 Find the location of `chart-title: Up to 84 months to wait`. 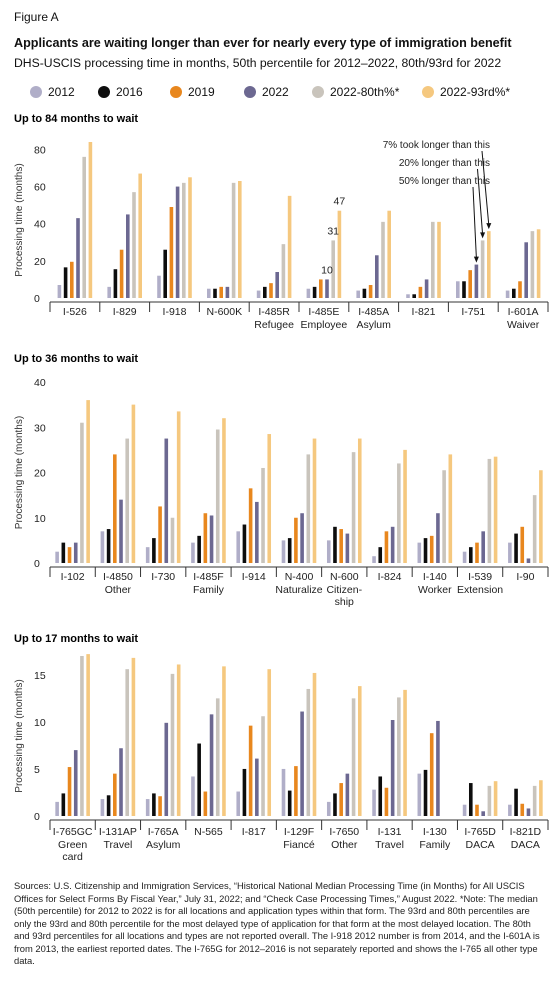

chart-title: Up to 84 months to wait is located at coordinates (76, 119).